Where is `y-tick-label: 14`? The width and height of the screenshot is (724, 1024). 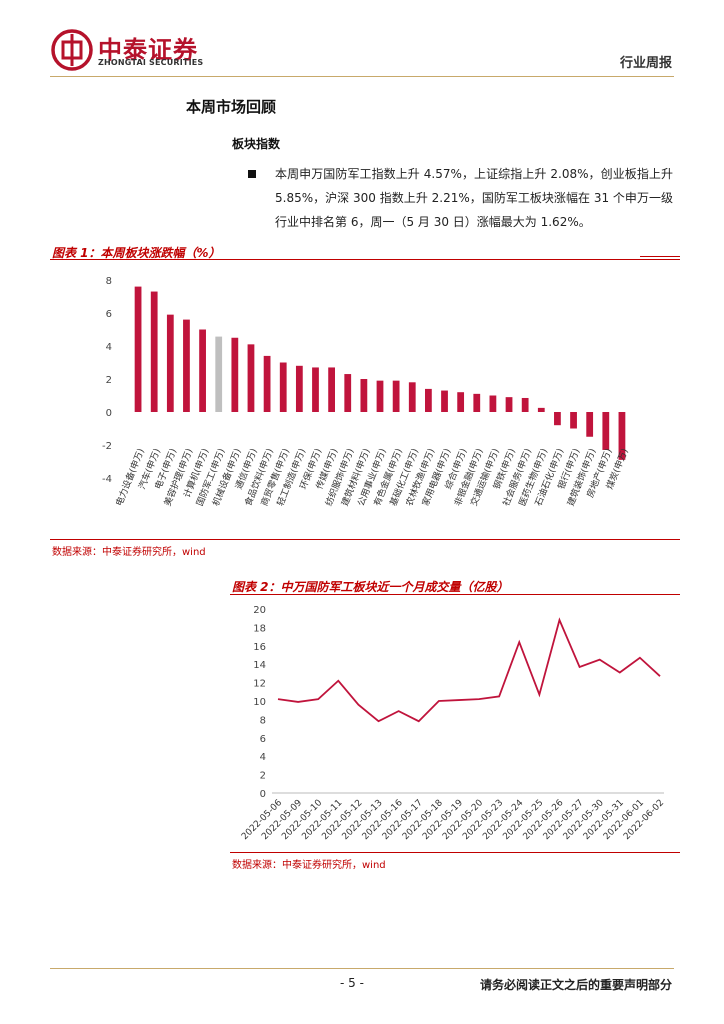
y-tick-label: 14 is located at coordinates (259, 665).